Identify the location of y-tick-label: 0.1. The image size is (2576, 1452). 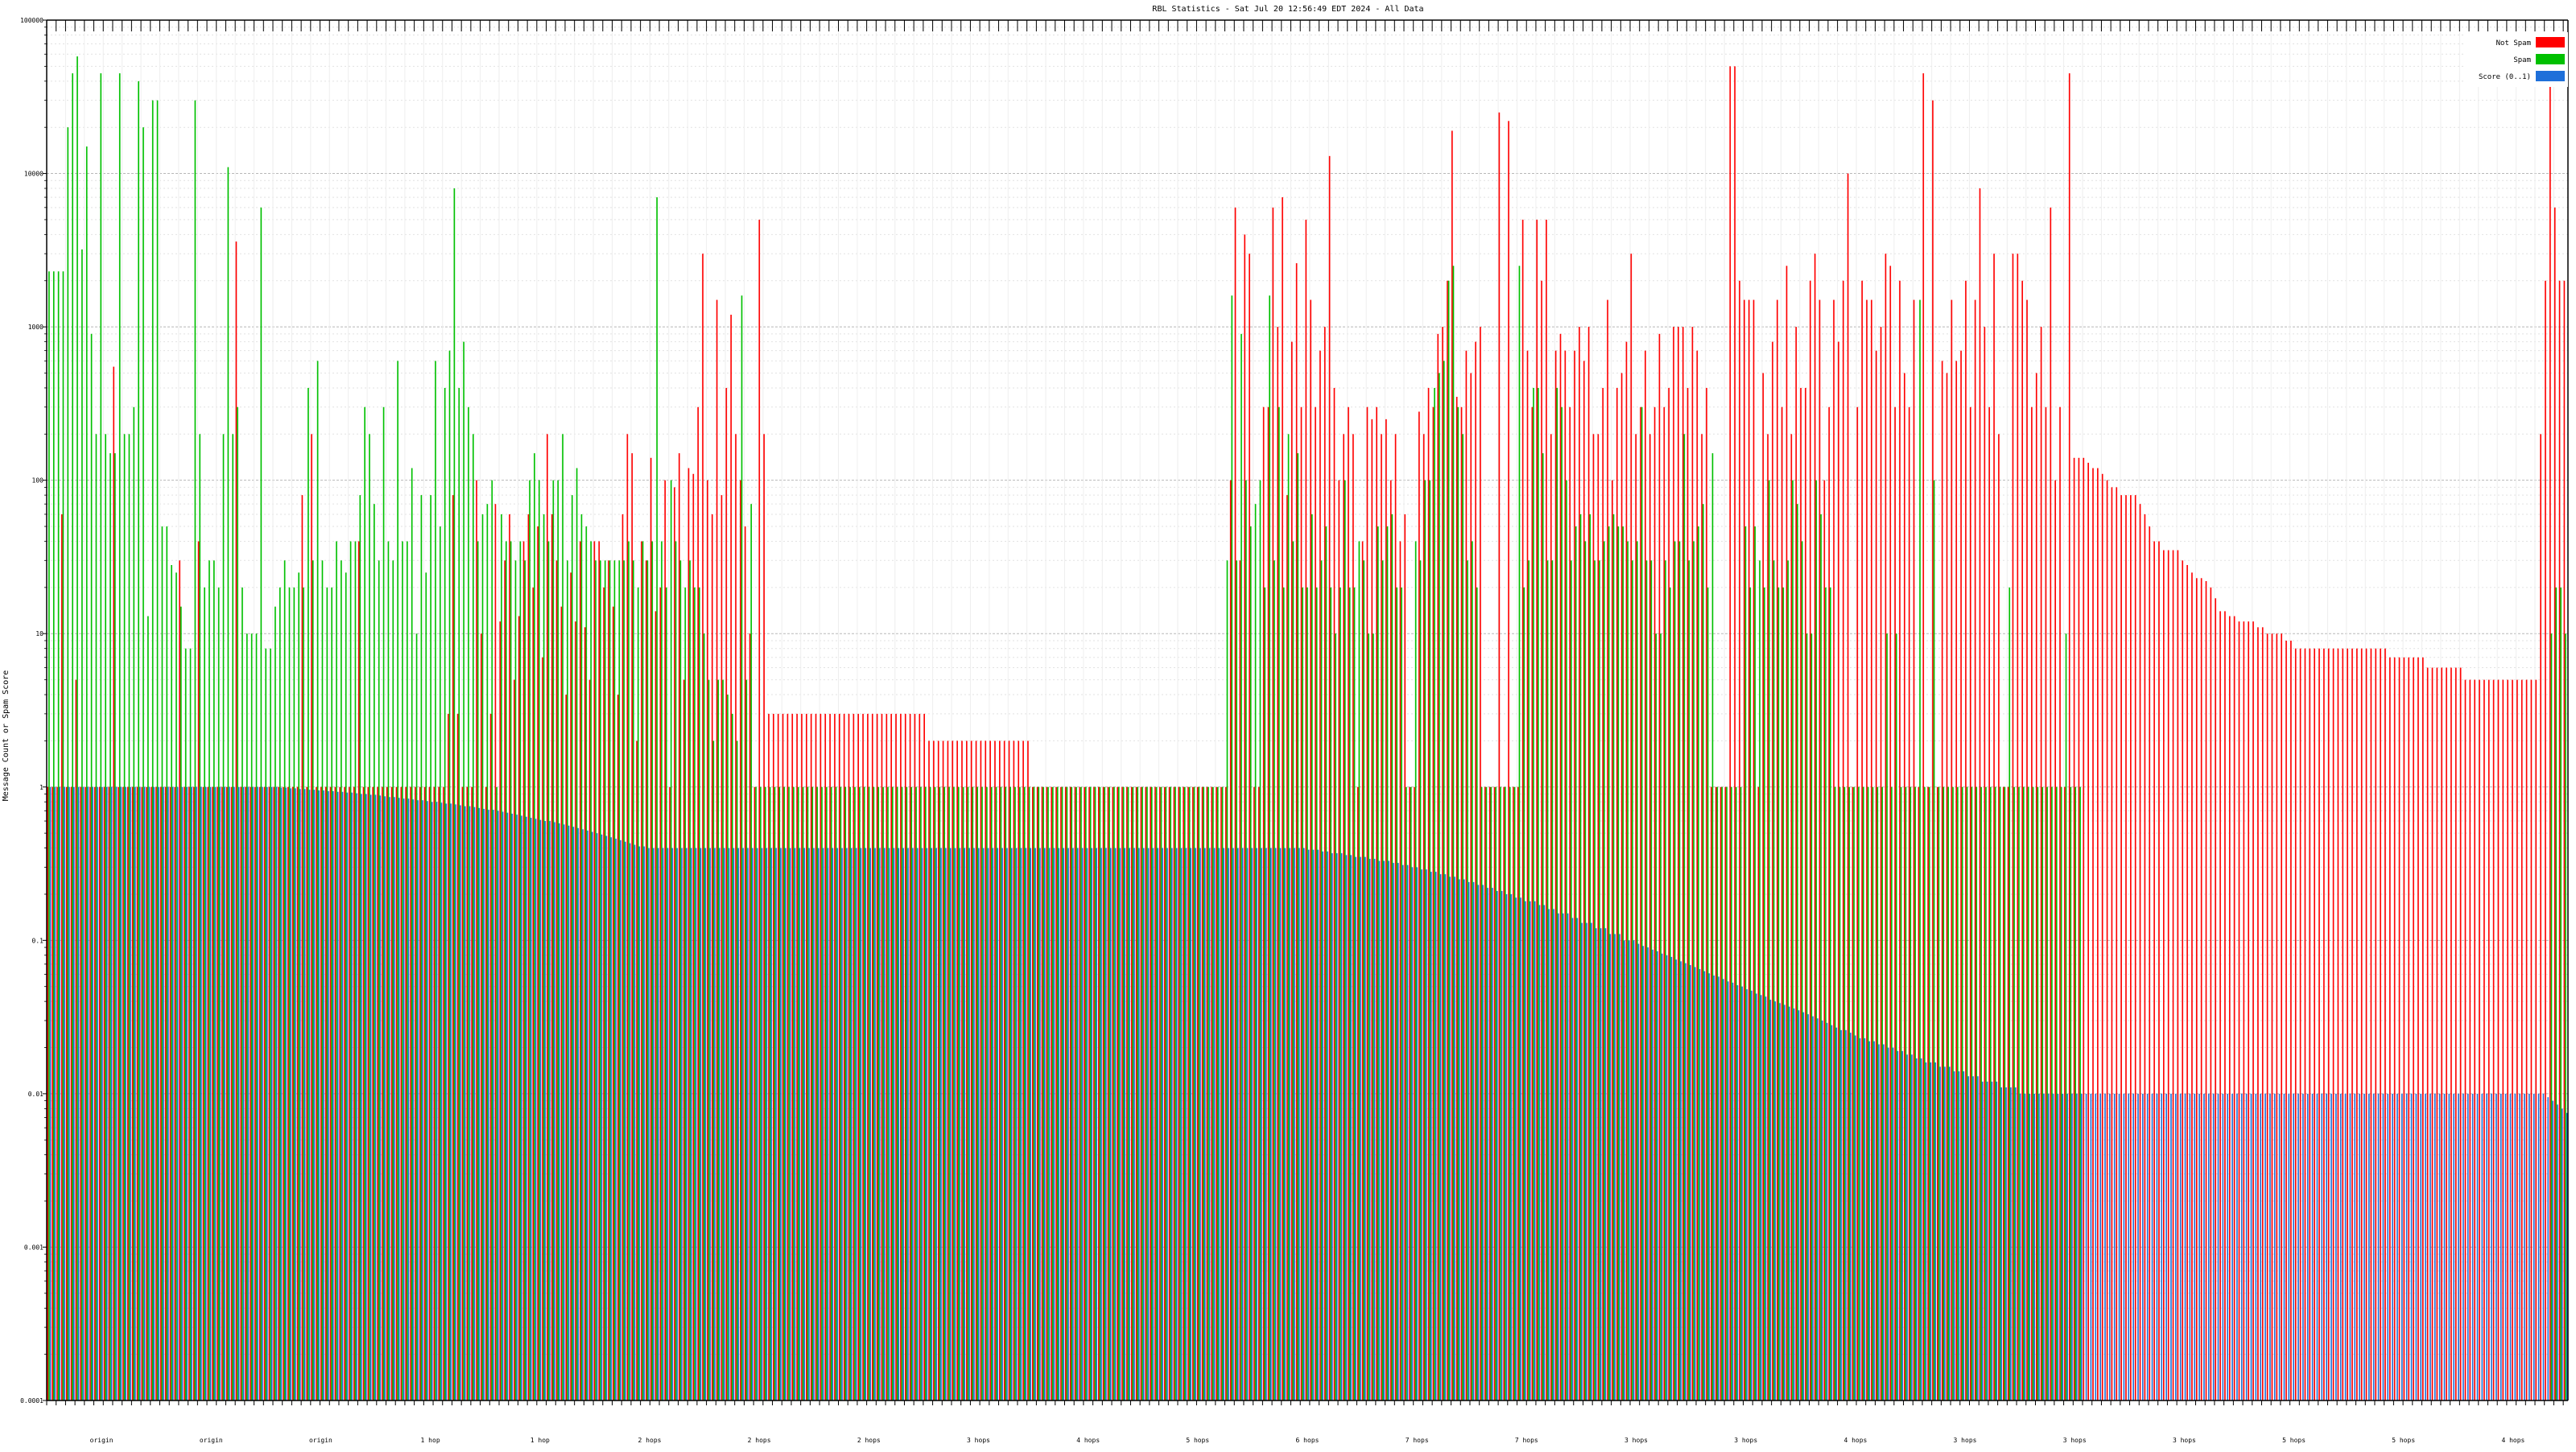
(38, 941).